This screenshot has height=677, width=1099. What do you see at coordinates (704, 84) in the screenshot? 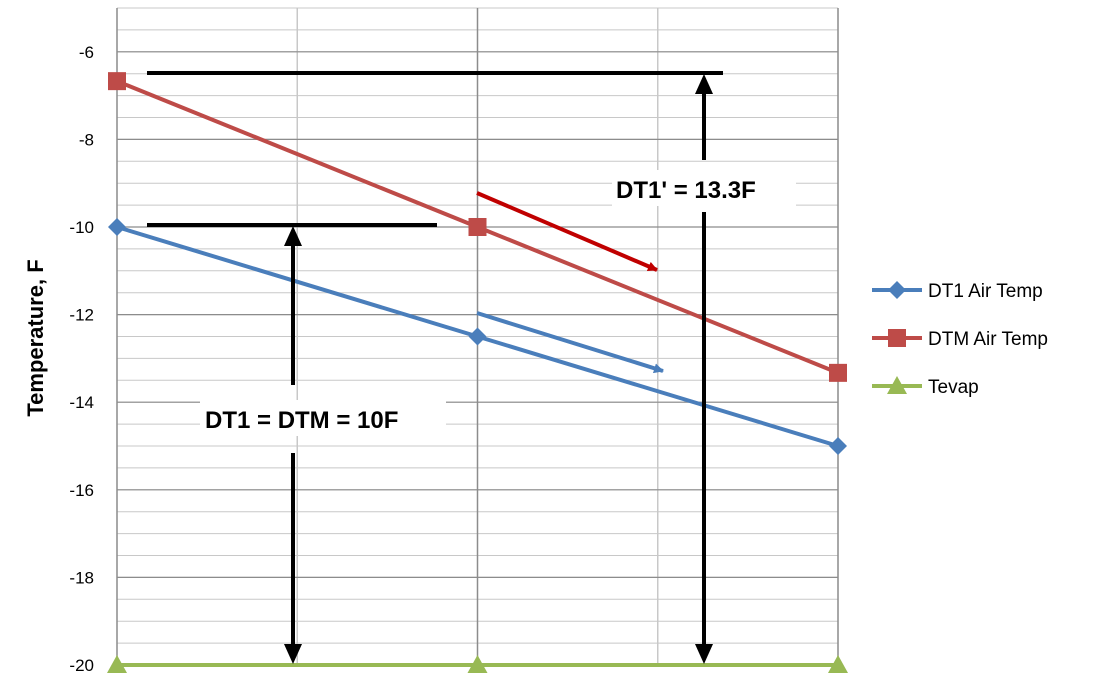
I see `dt1prime-arrowhead-up` at bounding box center [704, 84].